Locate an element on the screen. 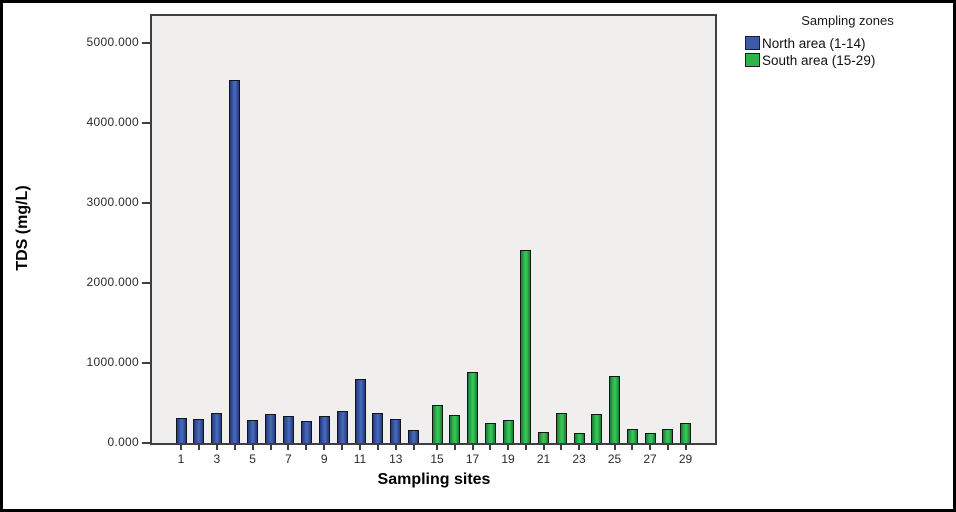 The height and width of the screenshot is (512, 956). legend-swatch-south is located at coordinates (752, 60).